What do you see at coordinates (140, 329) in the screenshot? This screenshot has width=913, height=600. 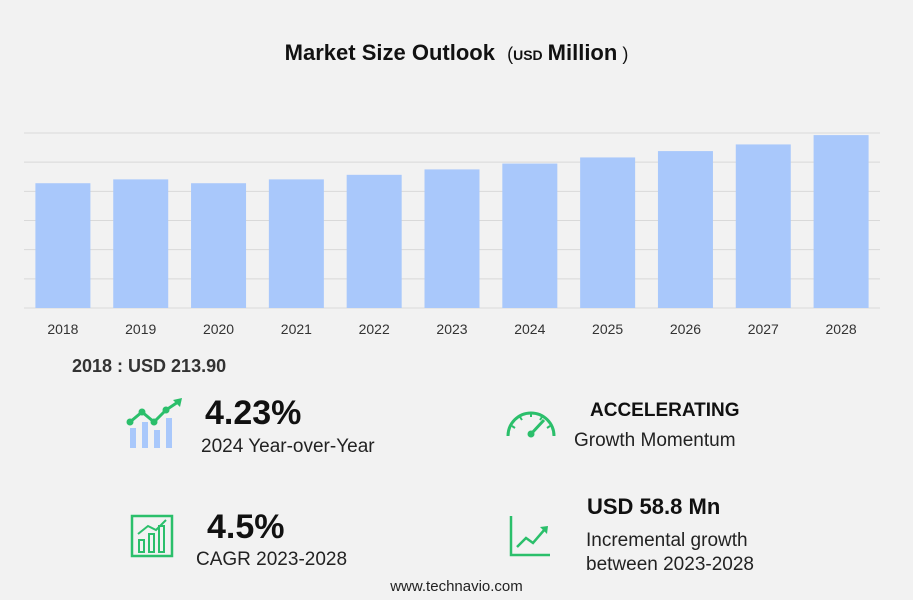 I see `x-tick-label: 2019` at bounding box center [140, 329].